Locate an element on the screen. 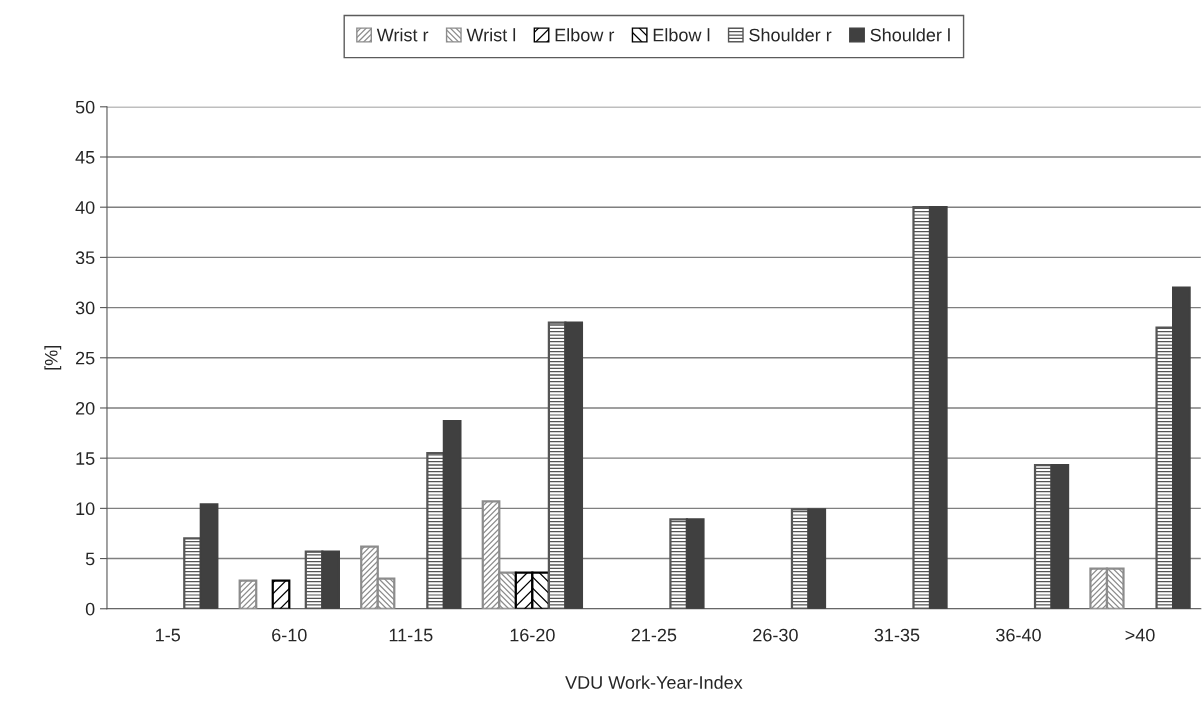  y-tick-label: 10 is located at coordinates (85, 509).